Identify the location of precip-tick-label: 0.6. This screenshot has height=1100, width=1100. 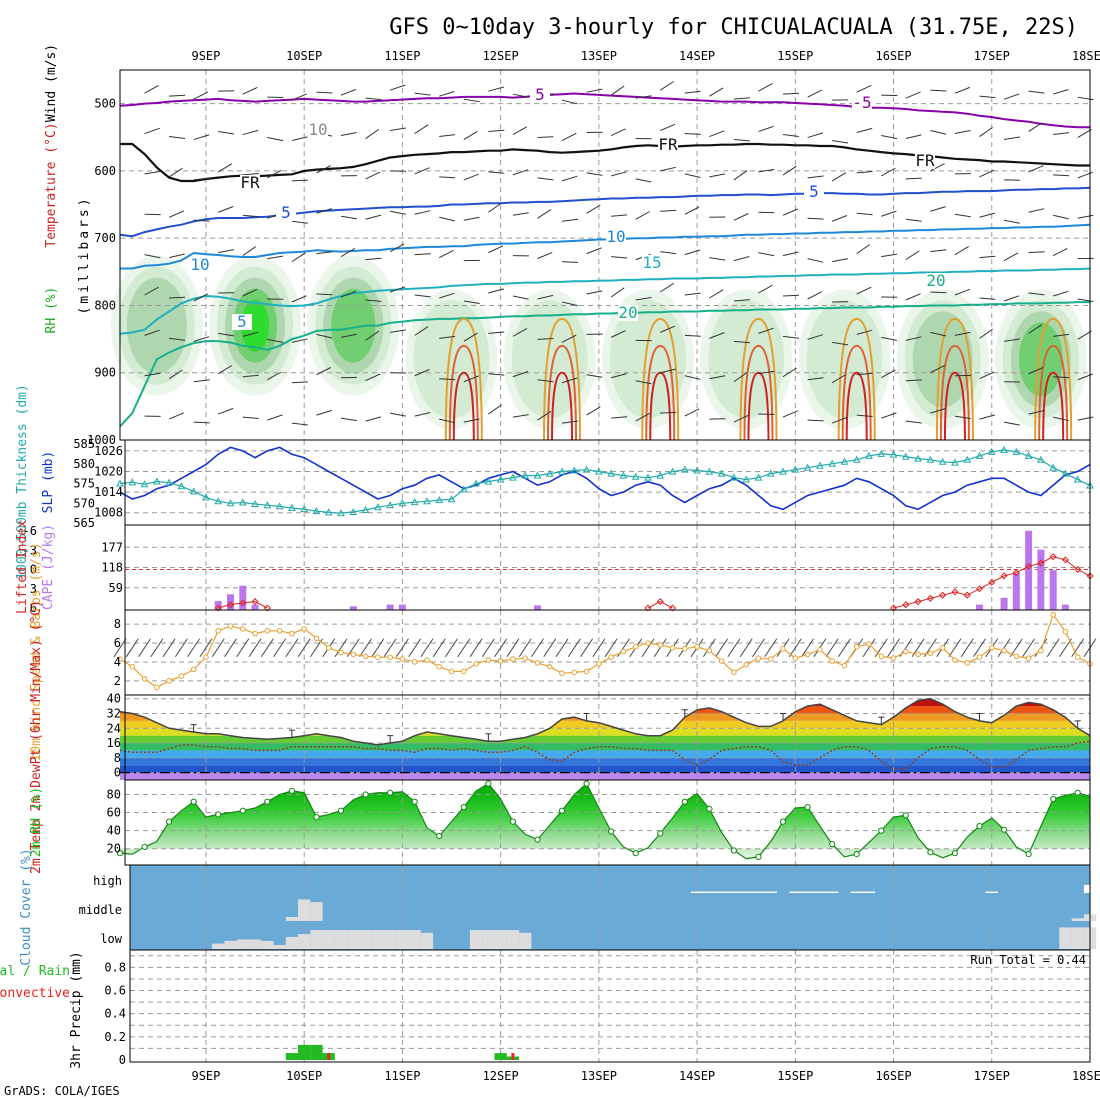
(115, 991).